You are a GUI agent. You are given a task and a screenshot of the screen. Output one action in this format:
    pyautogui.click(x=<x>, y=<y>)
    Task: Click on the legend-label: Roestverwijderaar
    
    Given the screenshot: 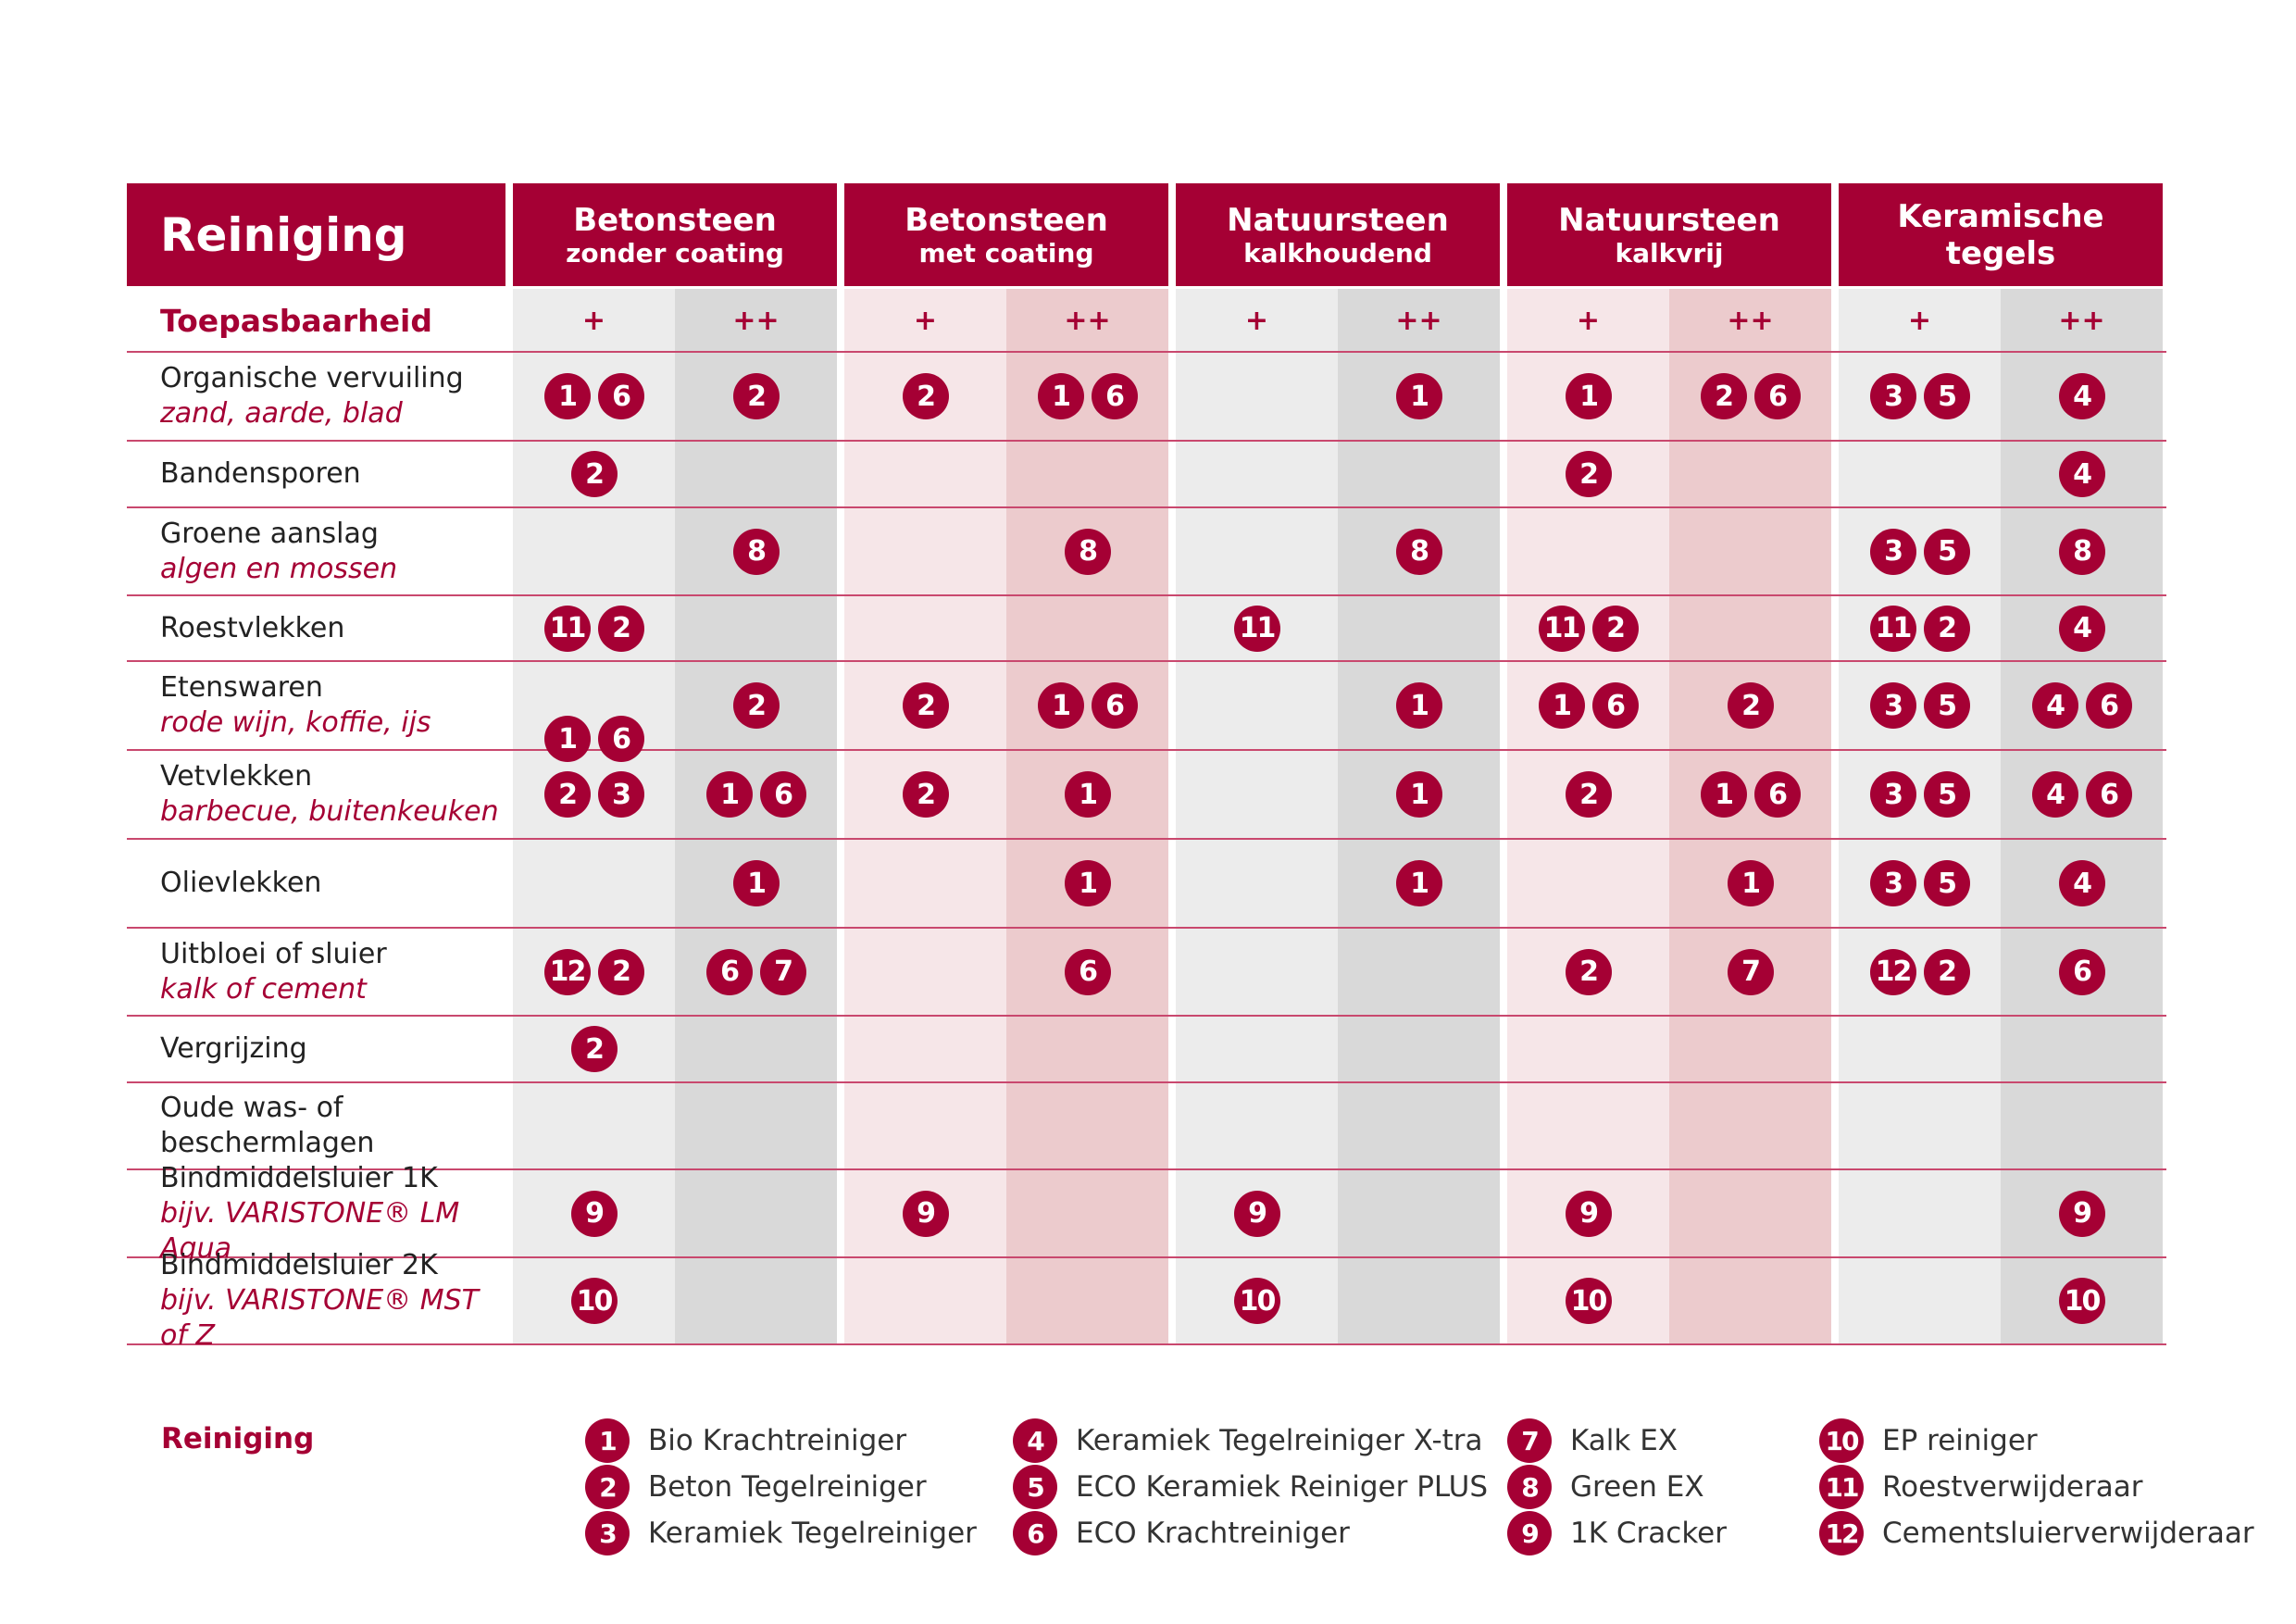 What is the action you would take?
    pyautogui.click(x=2013, y=1487)
    